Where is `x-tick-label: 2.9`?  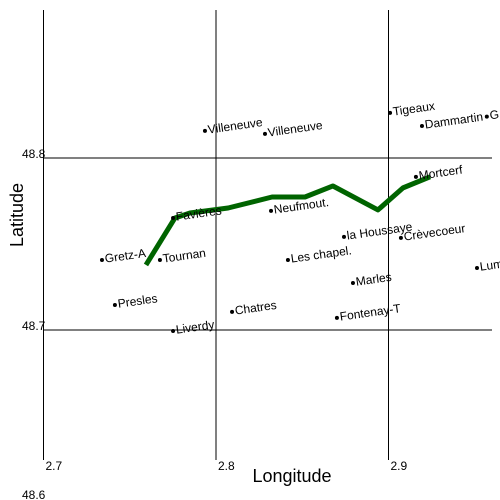
x-tick-label: 2.9 is located at coordinates (399, 466).